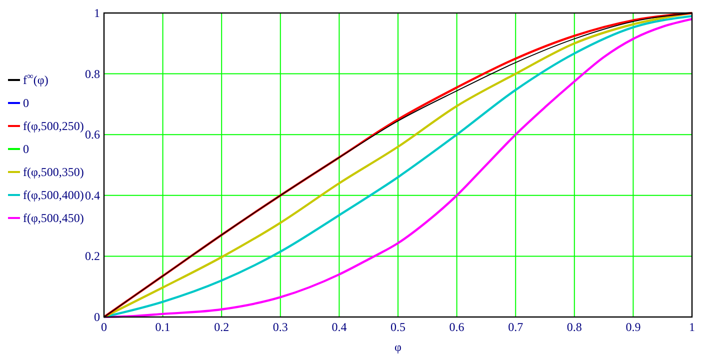 This screenshot has height=363, width=706. Describe the element at coordinates (92, 195) in the screenshot. I see `y-tick-label: 0.4` at that location.